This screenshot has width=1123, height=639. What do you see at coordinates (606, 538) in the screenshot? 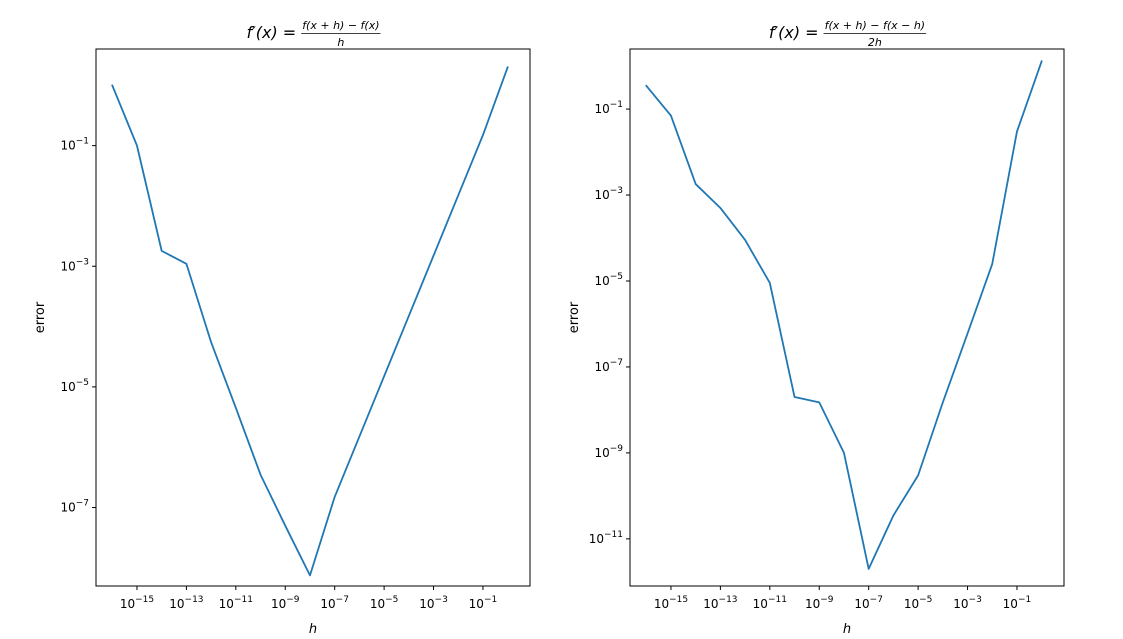
I see `y-tick-label: 10⁻¹¹` at bounding box center [606, 538].